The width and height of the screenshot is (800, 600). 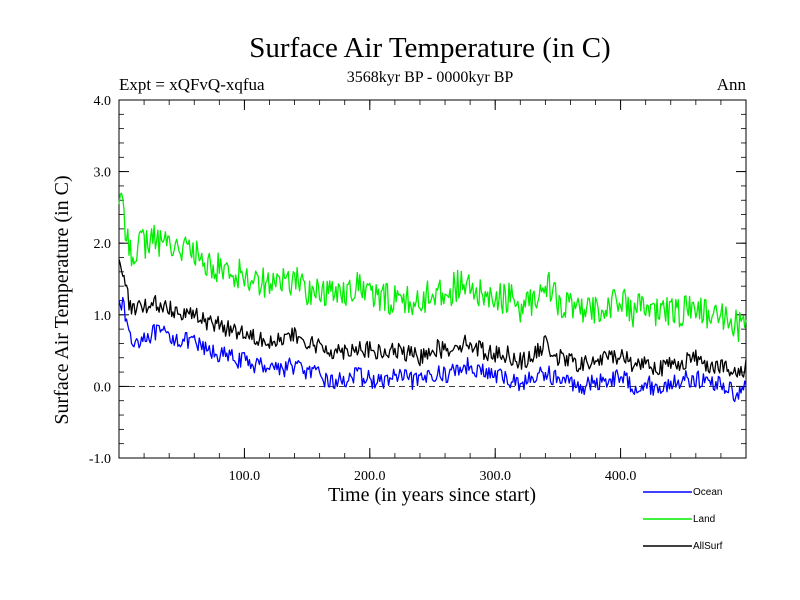 What do you see at coordinates (429, 48) in the screenshot?
I see `chart-title: Surface Air Temperature (in C)` at bounding box center [429, 48].